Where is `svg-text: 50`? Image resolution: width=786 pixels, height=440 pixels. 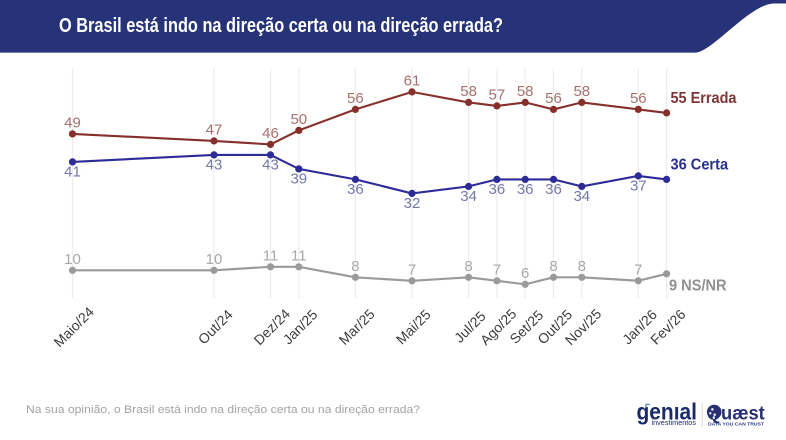
svg-text: 50 is located at coordinates (298, 119).